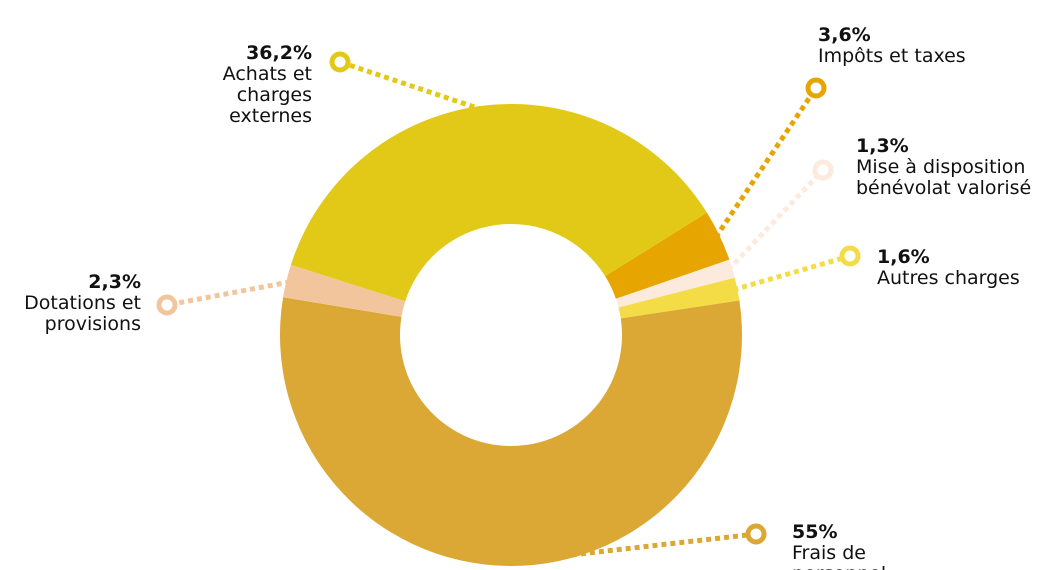 The width and height of the screenshot is (1054, 570). Describe the element at coordinates (829, 553) in the screenshot. I see `slice-label-personnel: Frais de` at that location.